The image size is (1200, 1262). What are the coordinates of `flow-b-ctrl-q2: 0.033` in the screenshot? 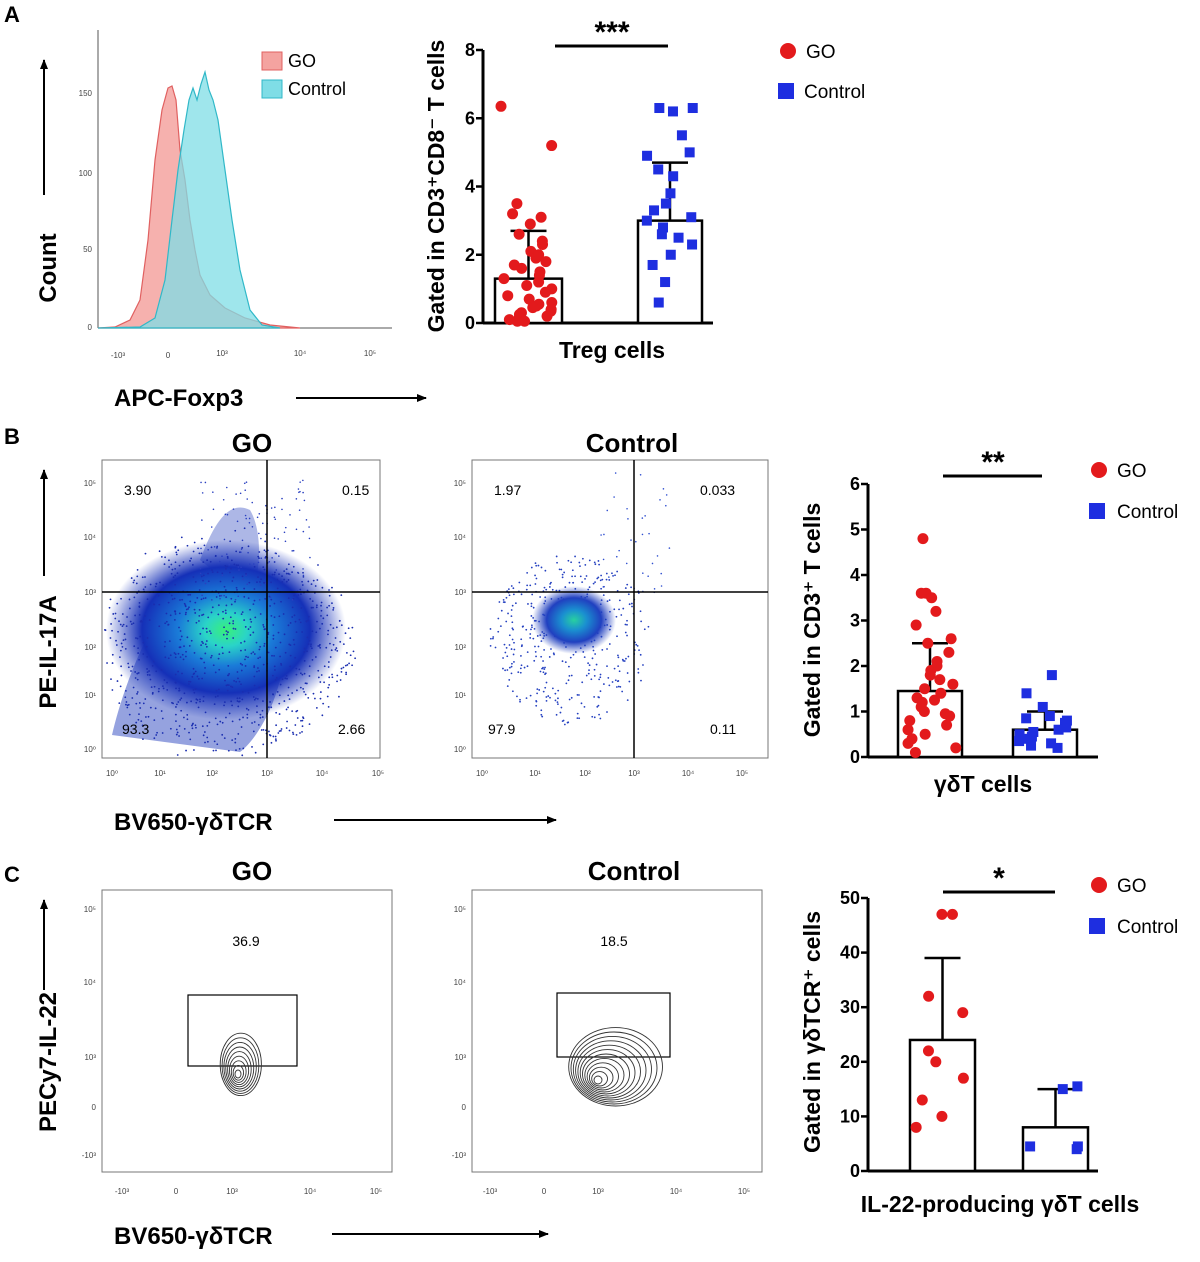 It's located at (717, 490).